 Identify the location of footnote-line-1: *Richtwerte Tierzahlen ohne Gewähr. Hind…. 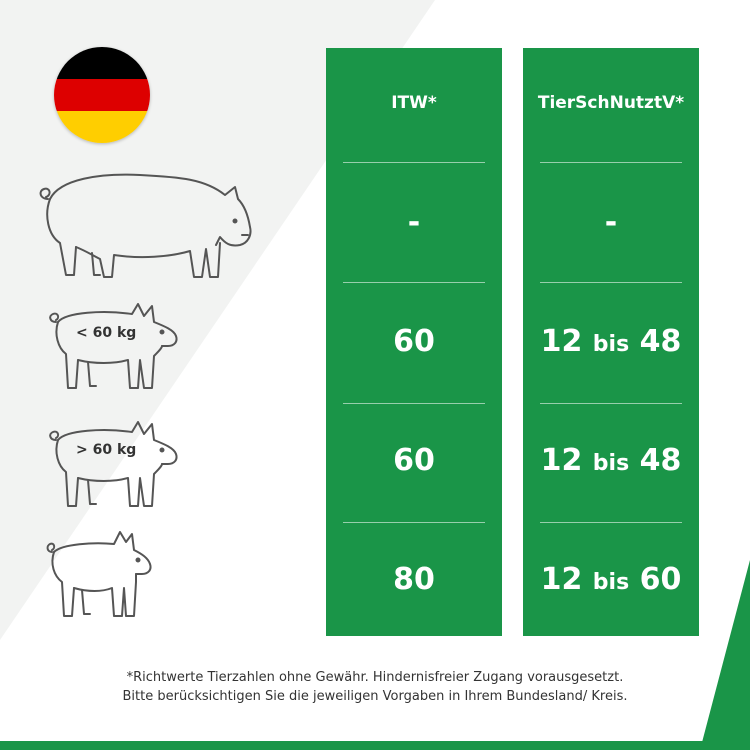
(375, 677).